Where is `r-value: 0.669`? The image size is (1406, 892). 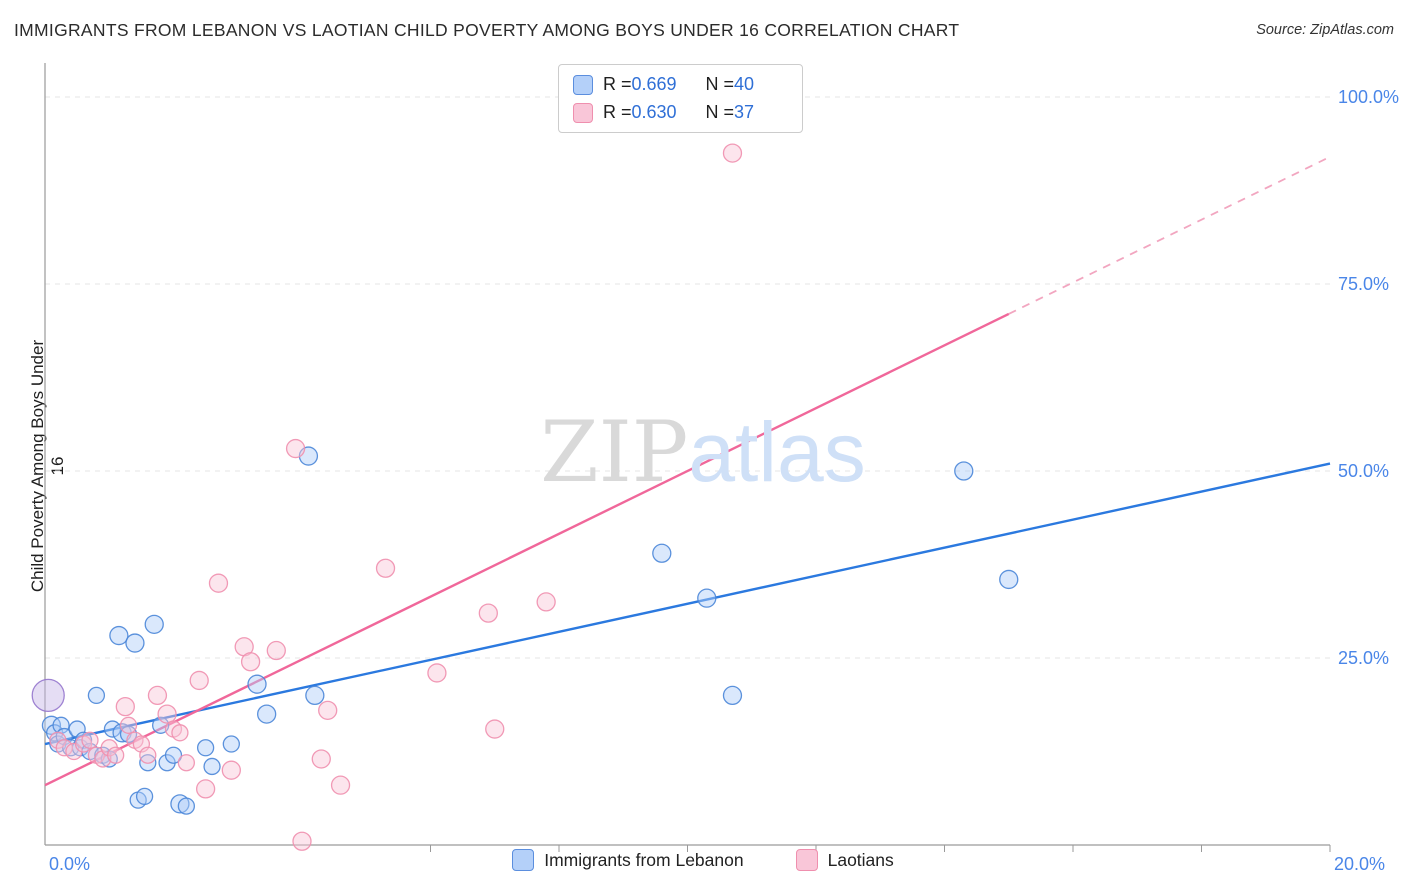 r-value: 0.669 is located at coordinates (654, 84).